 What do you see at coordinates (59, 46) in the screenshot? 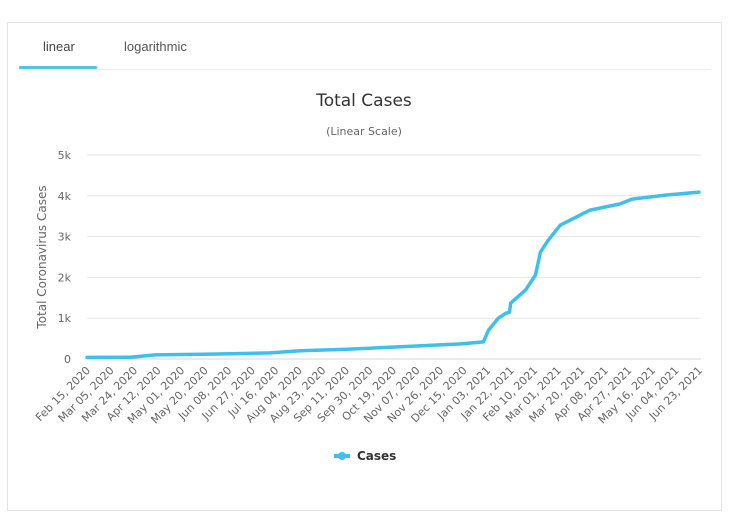
I see `tab-linear: linear` at bounding box center [59, 46].